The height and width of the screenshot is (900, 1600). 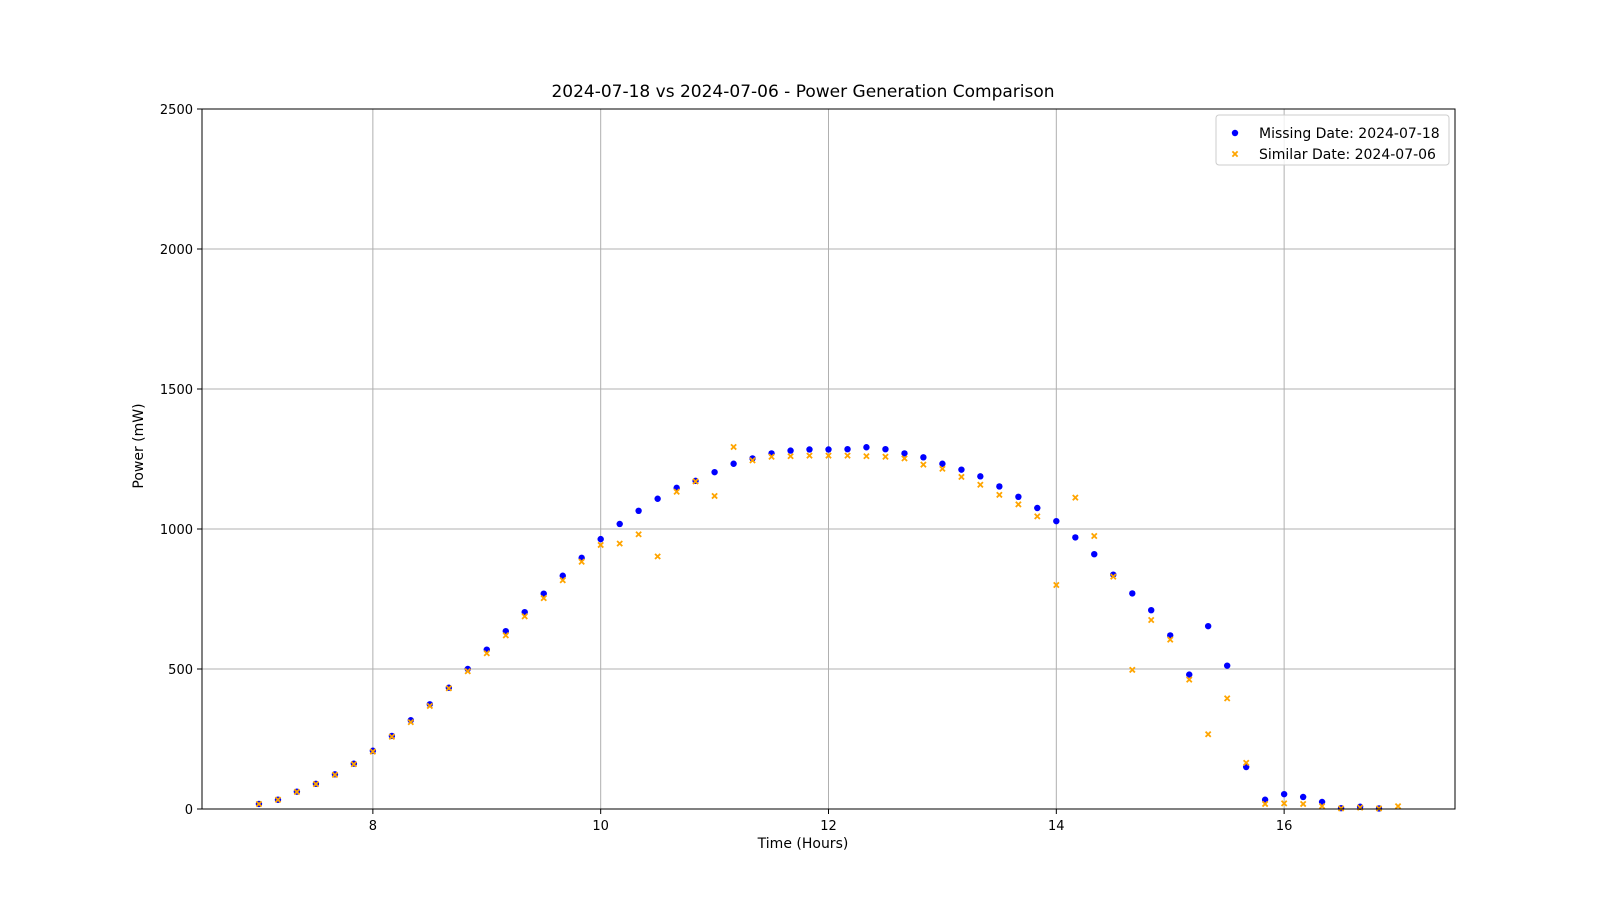 I want to click on y-axis-label: Power (mW), so click(x=139, y=445).